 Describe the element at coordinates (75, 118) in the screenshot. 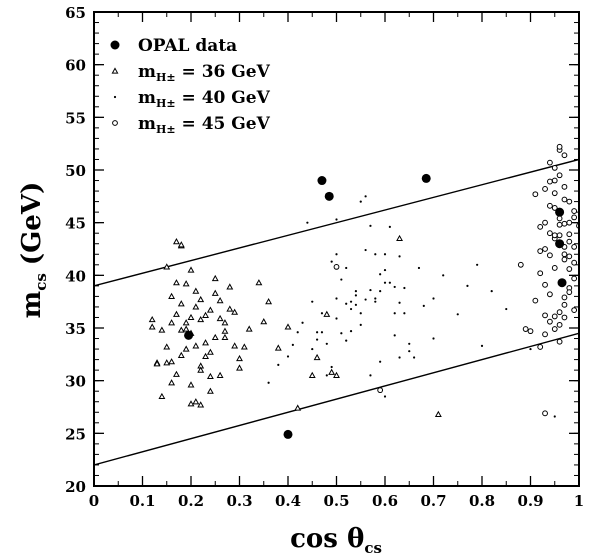

I see `y-tick-label: 55` at that location.